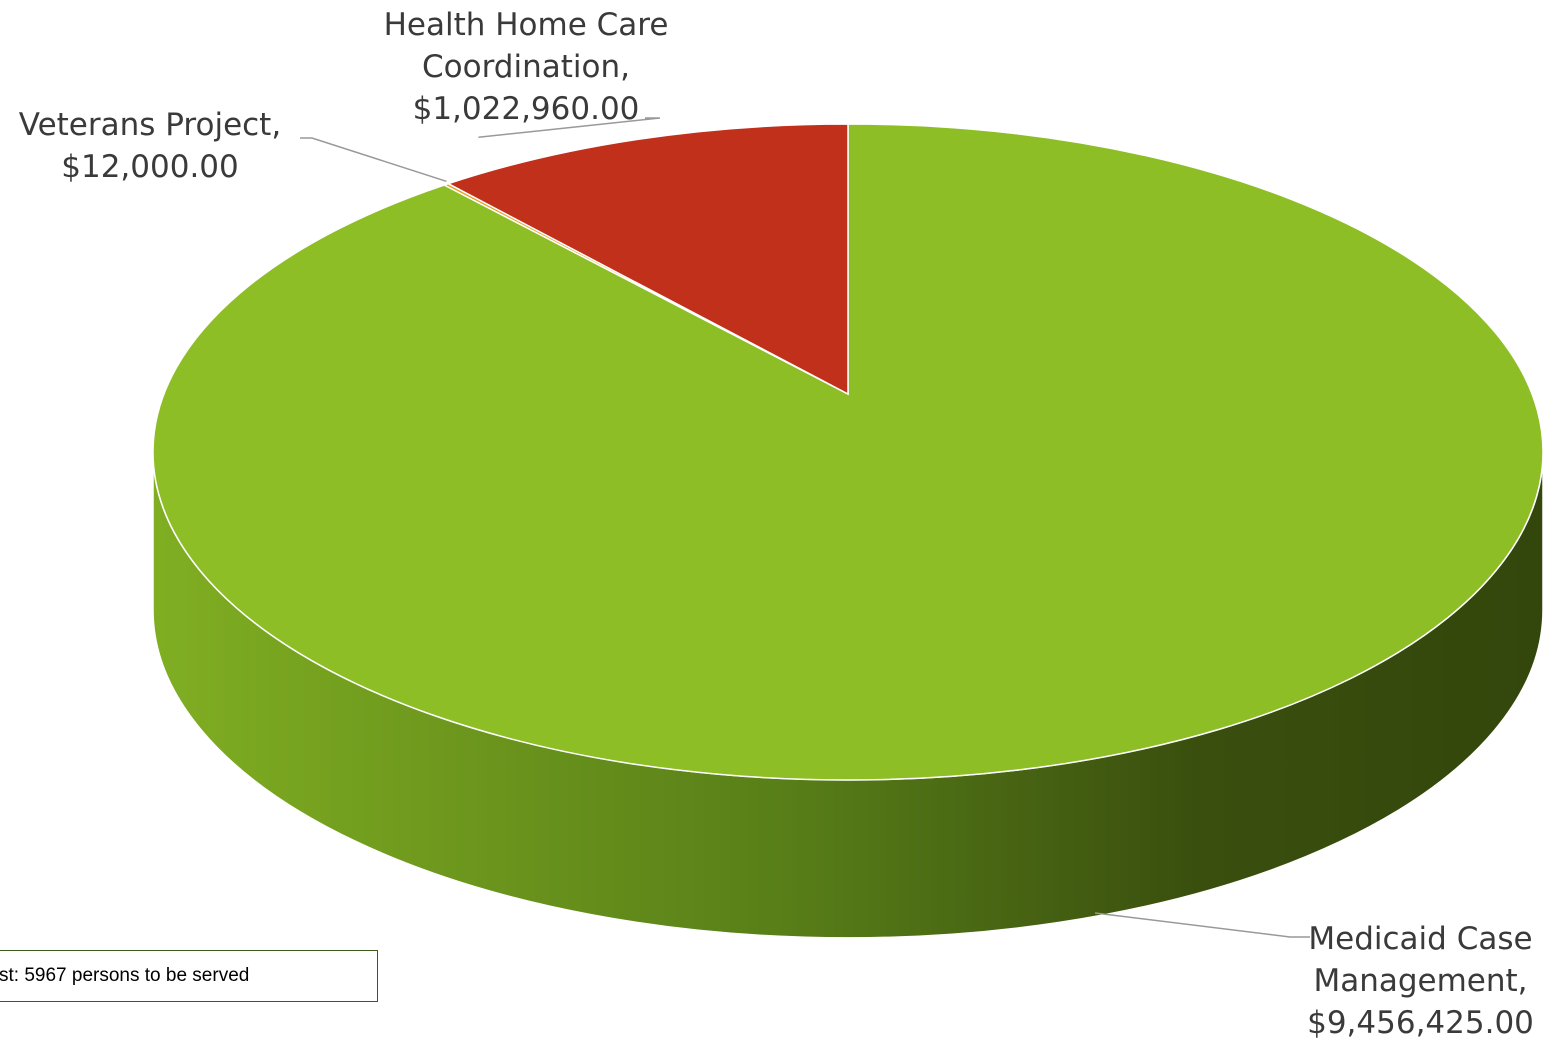 The image size is (1547, 1044). I want to click on annotation: st: 5967 persons to be served, so click(189, 976).